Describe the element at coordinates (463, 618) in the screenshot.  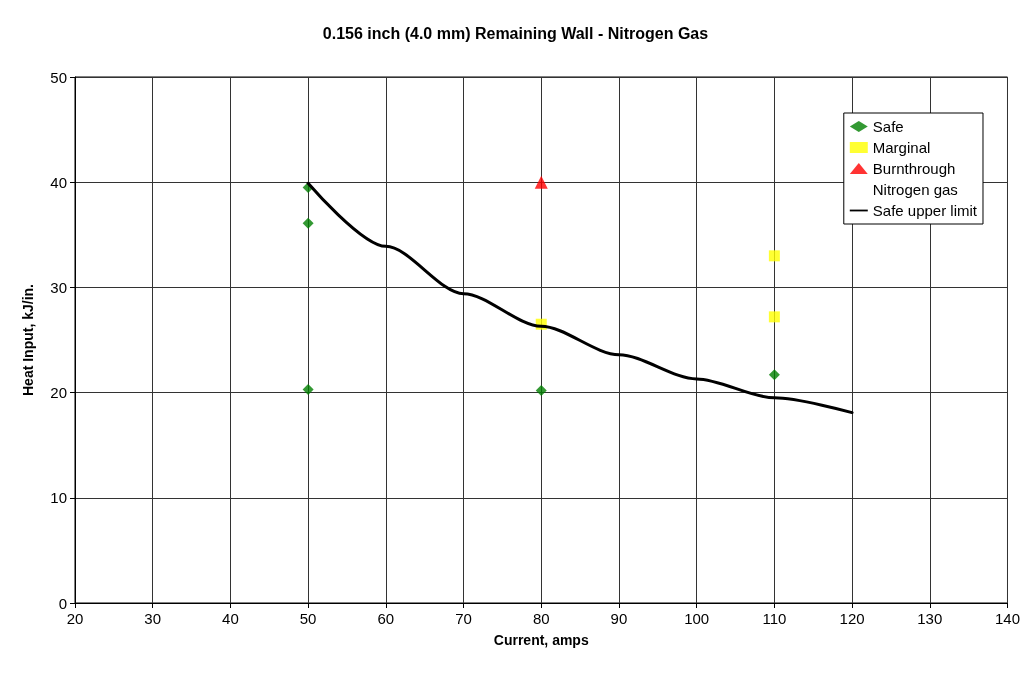
I see `x-tick-label: 70` at that location.